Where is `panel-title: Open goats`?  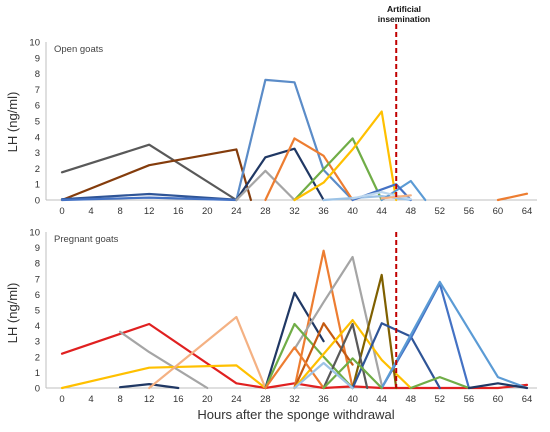 panel-title: Open goats is located at coordinates (78, 49).